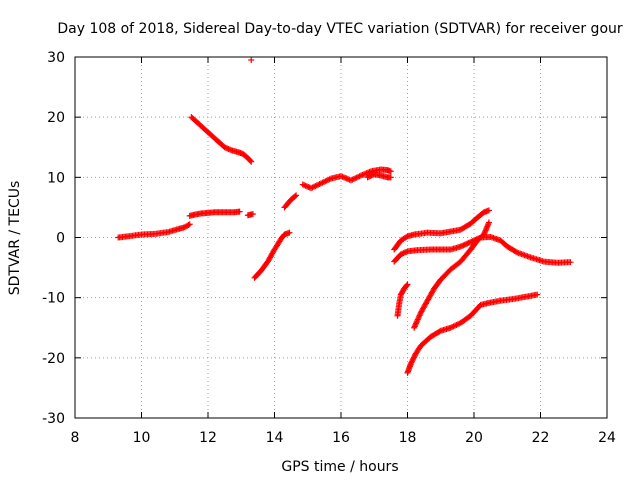 Image resolution: width=640 pixels, height=480 pixels. I want to click on series-arc-b, so click(214, 213).